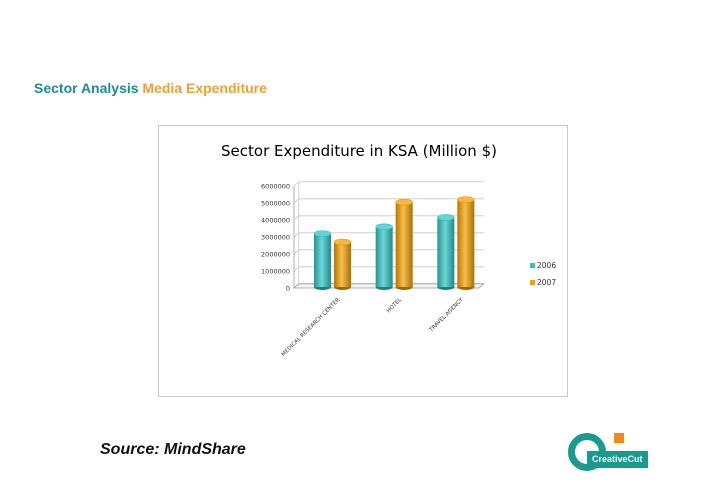 This screenshot has width=728, height=504. What do you see at coordinates (288, 289) in the screenshot?
I see `y-tick-label: 0` at bounding box center [288, 289].